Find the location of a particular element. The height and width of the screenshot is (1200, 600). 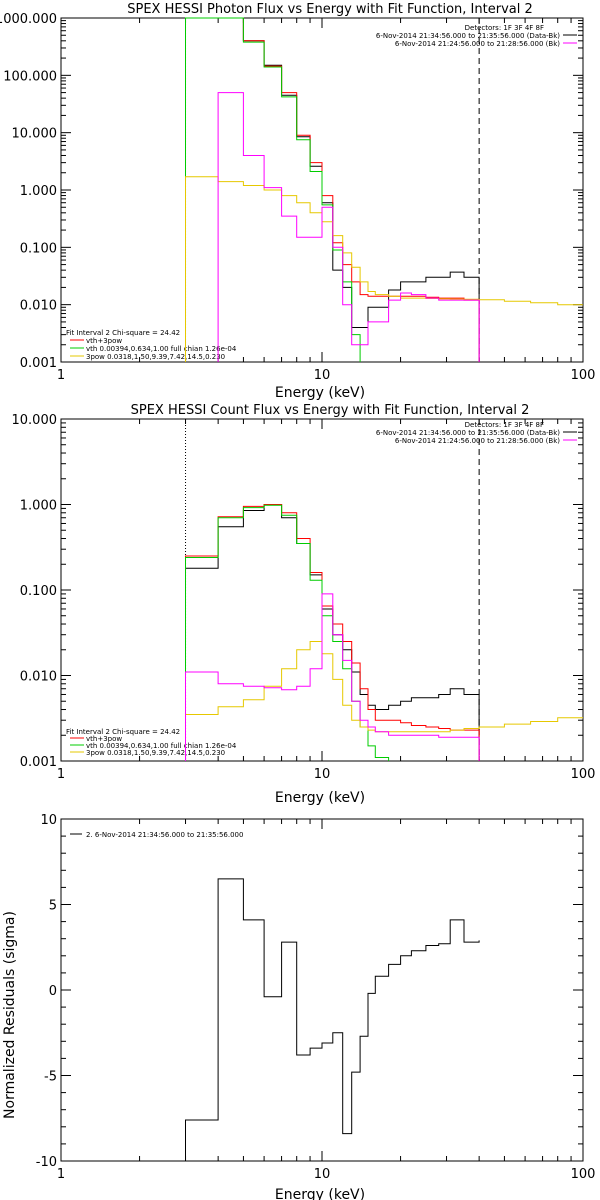

y-tick-label: 0 is located at coordinates (53, 991).